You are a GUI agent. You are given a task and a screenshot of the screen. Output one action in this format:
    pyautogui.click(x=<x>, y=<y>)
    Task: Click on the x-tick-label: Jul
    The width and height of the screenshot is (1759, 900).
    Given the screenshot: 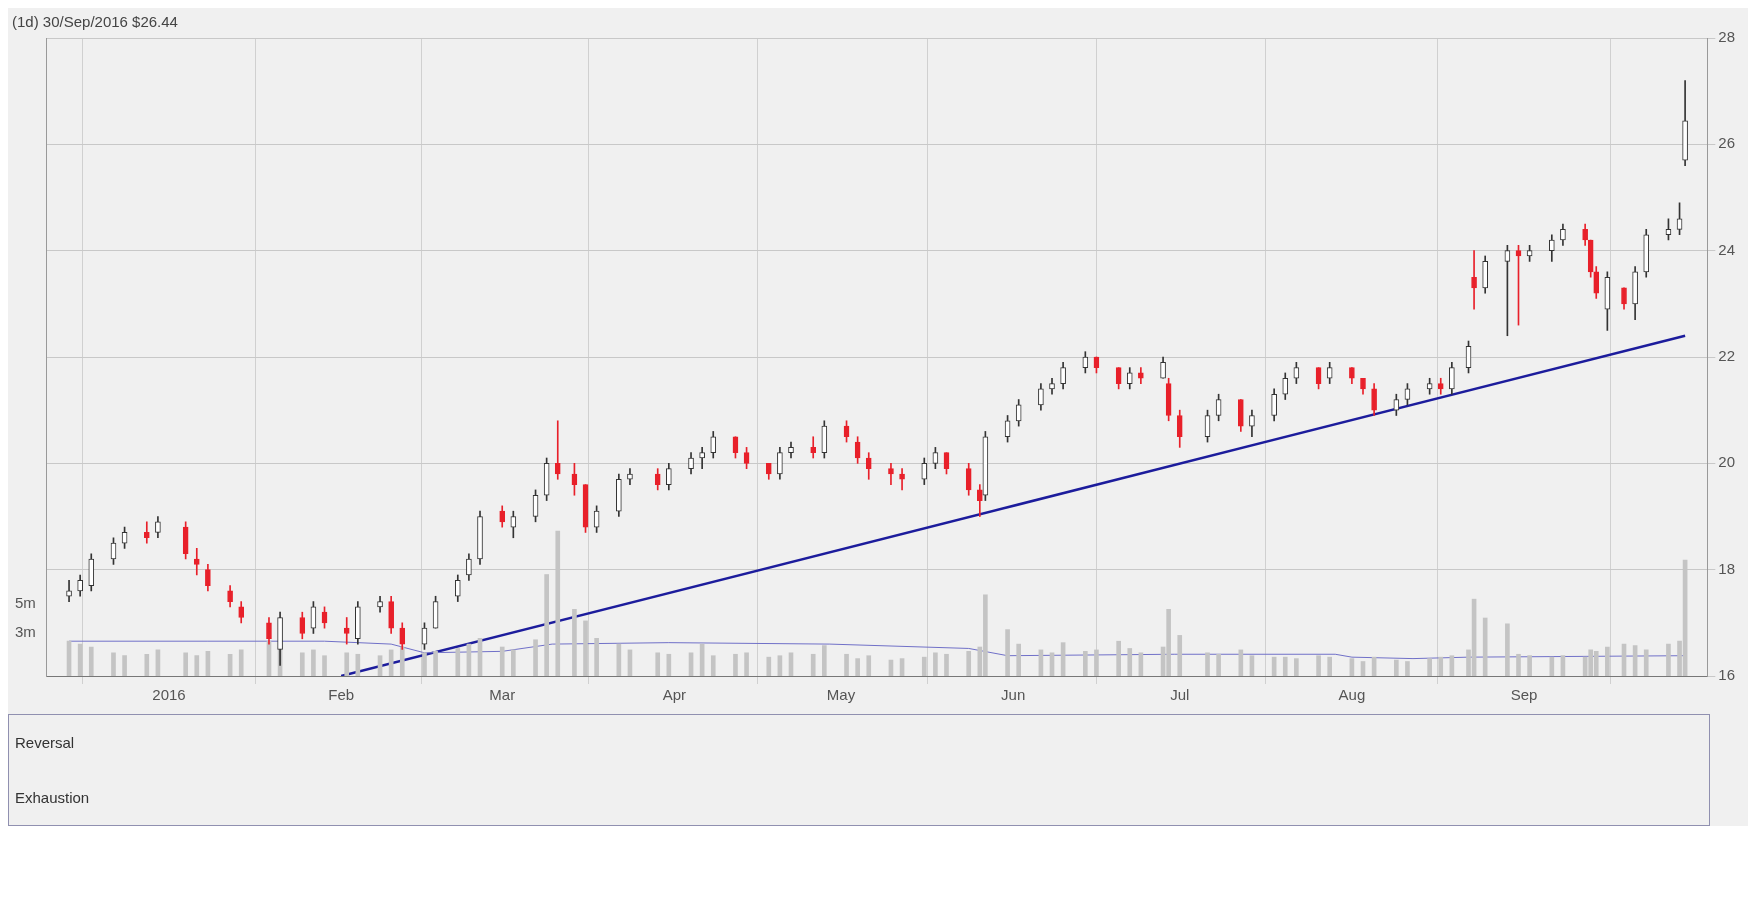 What is the action you would take?
    pyautogui.click(x=1180, y=695)
    